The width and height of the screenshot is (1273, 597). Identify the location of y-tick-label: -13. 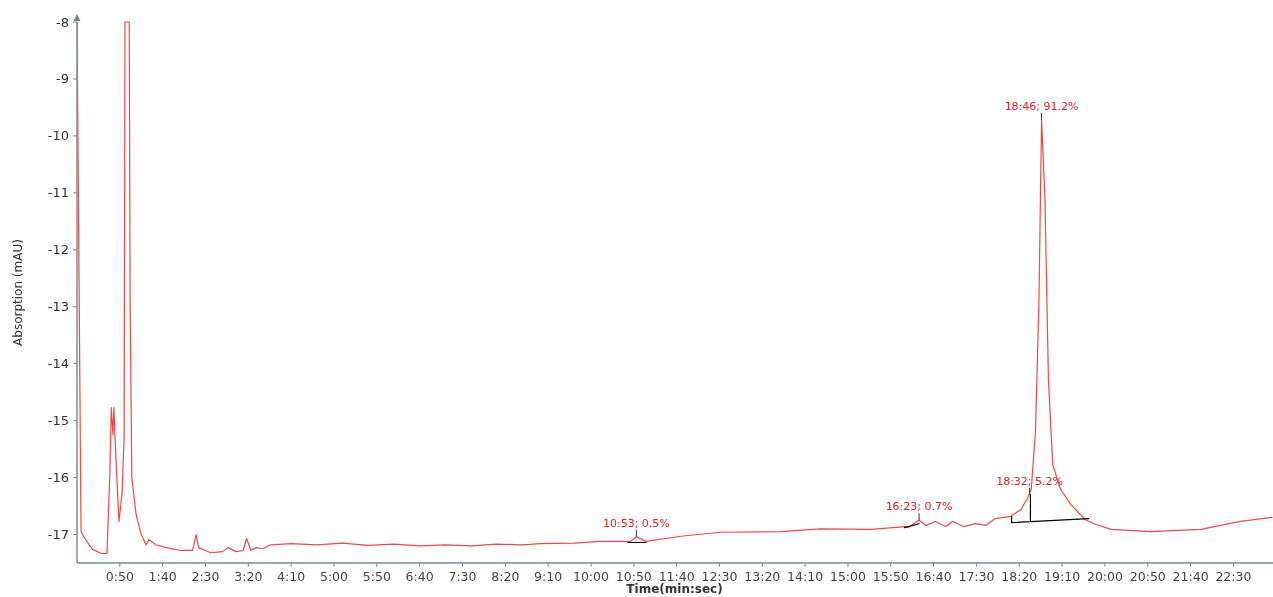
(58, 307).